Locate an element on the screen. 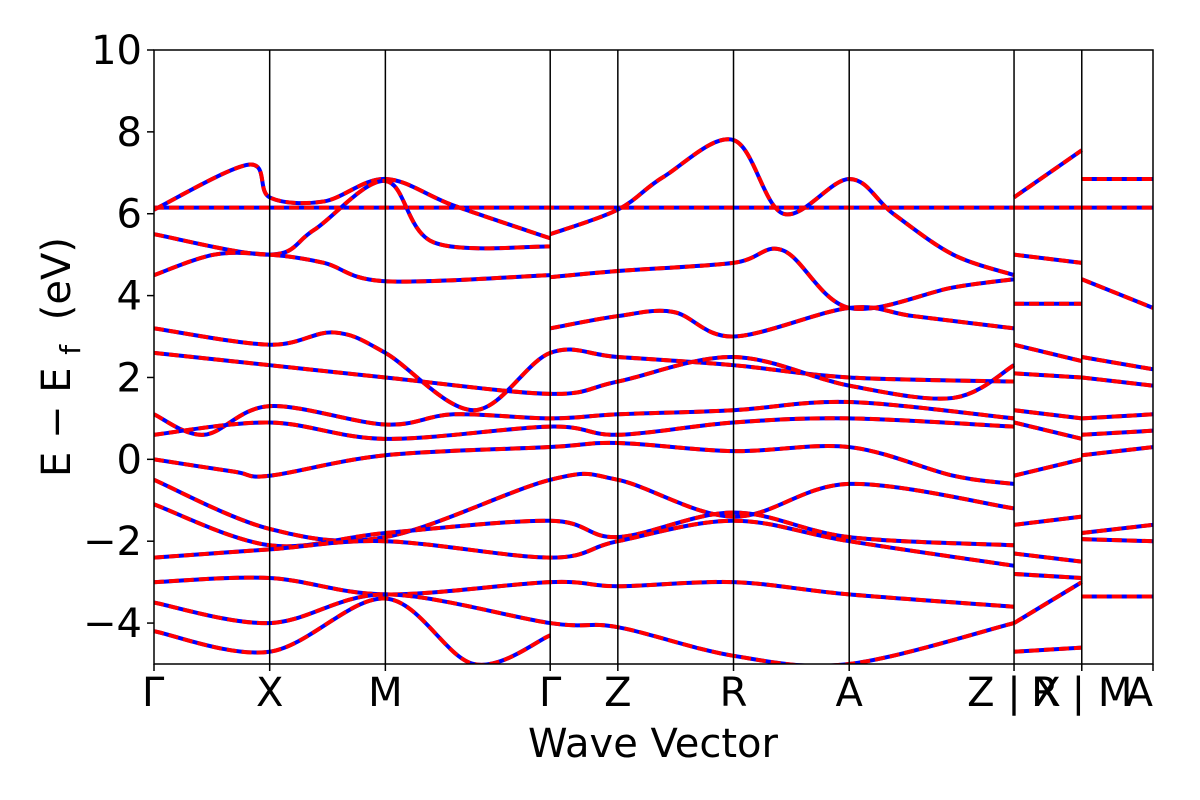 The width and height of the screenshot is (1200, 800). x-tick-label-0: Γ is located at coordinates (153, 693).